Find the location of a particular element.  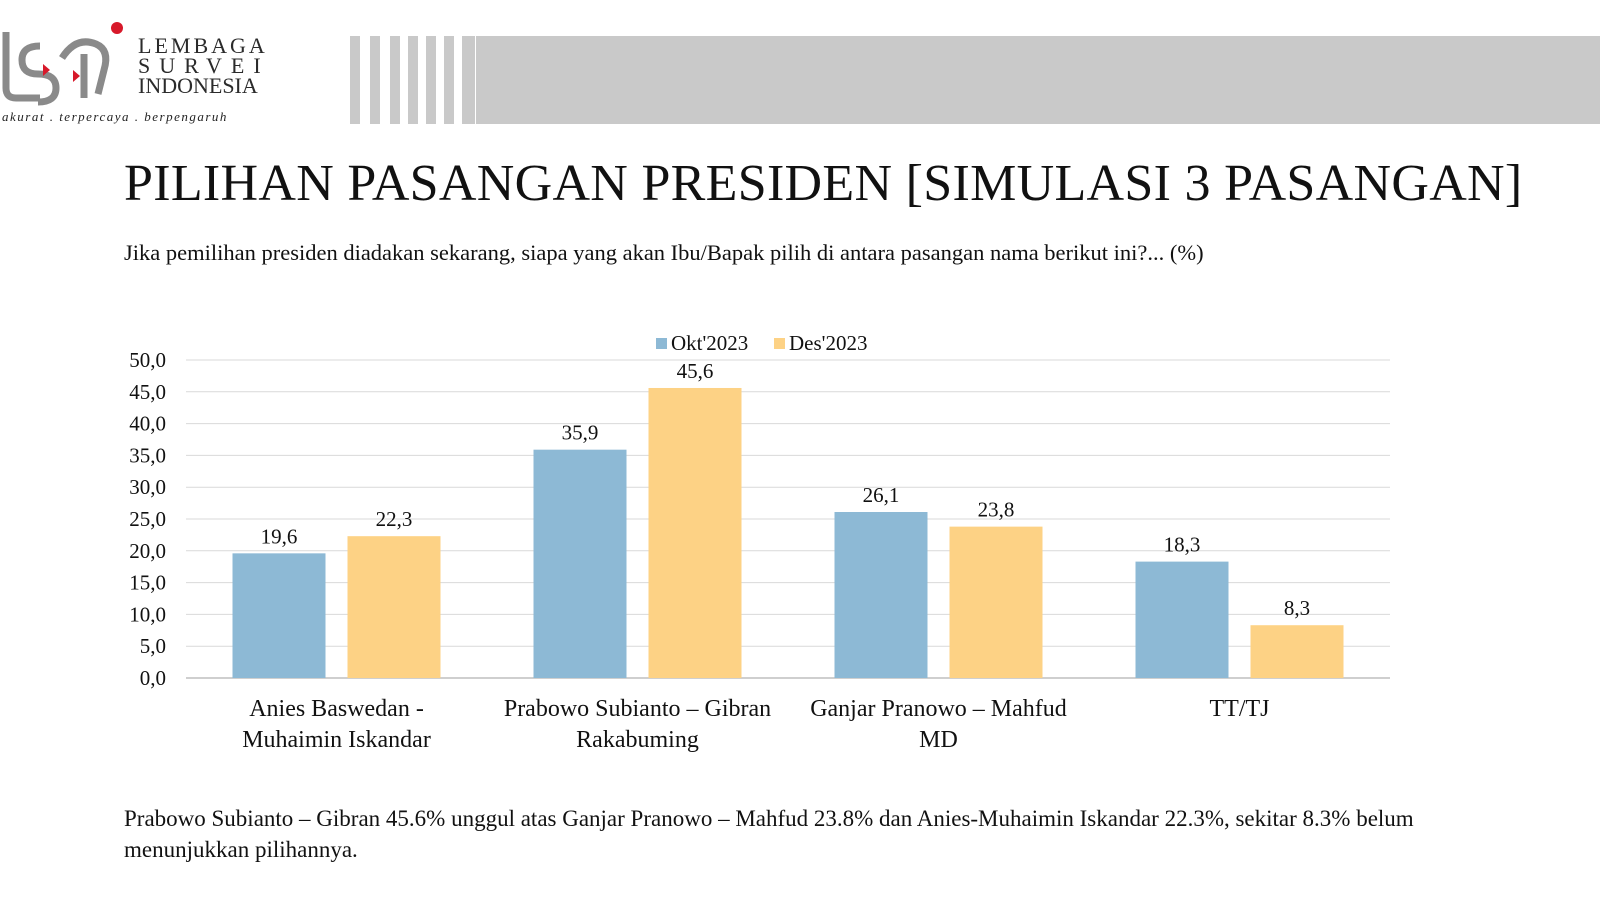

tagline: akurat . terpercaya . berpengaruh is located at coordinates (115, 116).